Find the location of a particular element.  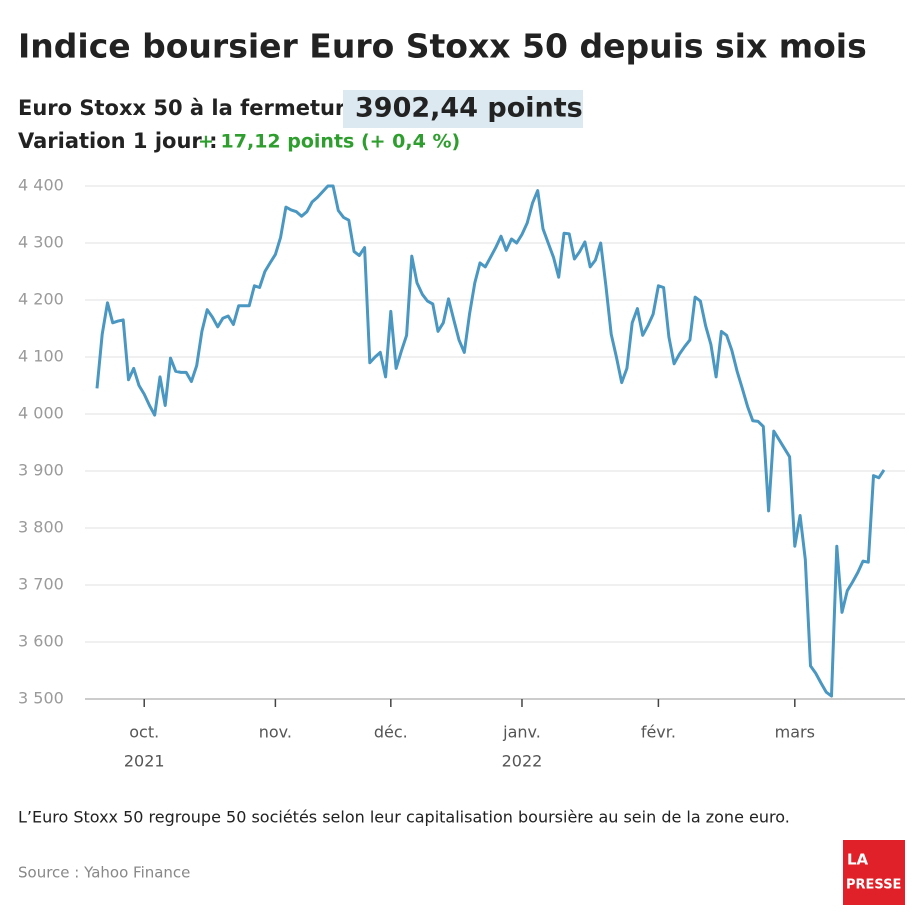

y-tick-label: 3 800 is located at coordinates (41, 527).